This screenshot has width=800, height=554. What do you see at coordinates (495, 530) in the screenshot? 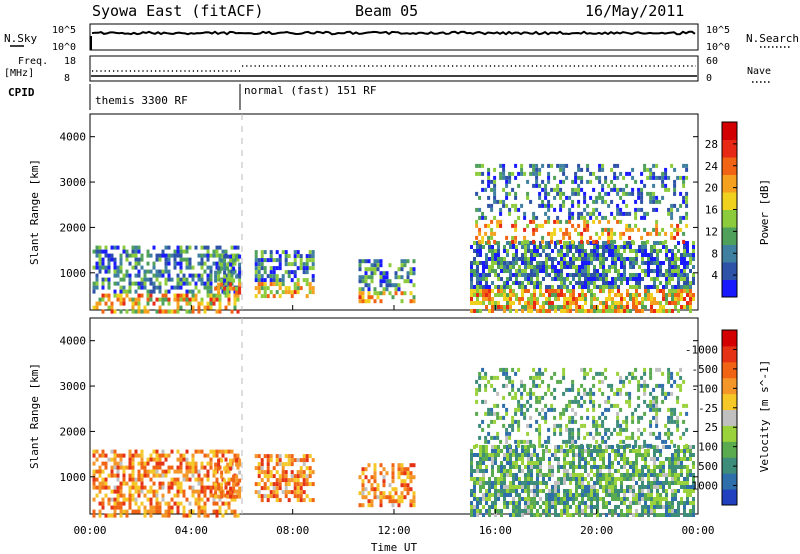
I see `time-tick-label: 16:00` at bounding box center [495, 530].